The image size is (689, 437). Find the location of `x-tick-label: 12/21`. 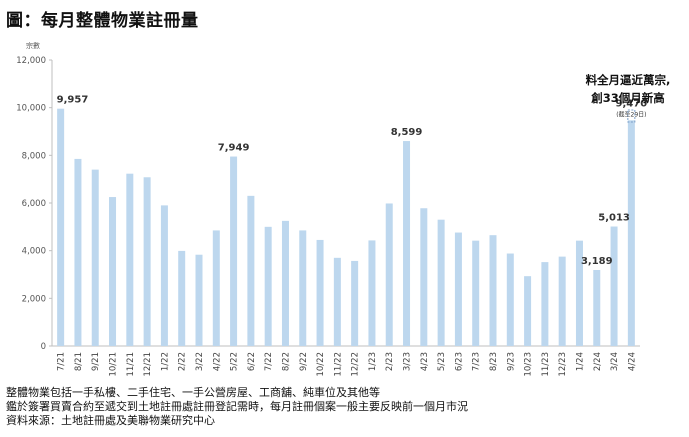

x-tick-label: 12/21 is located at coordinates (148, 364).